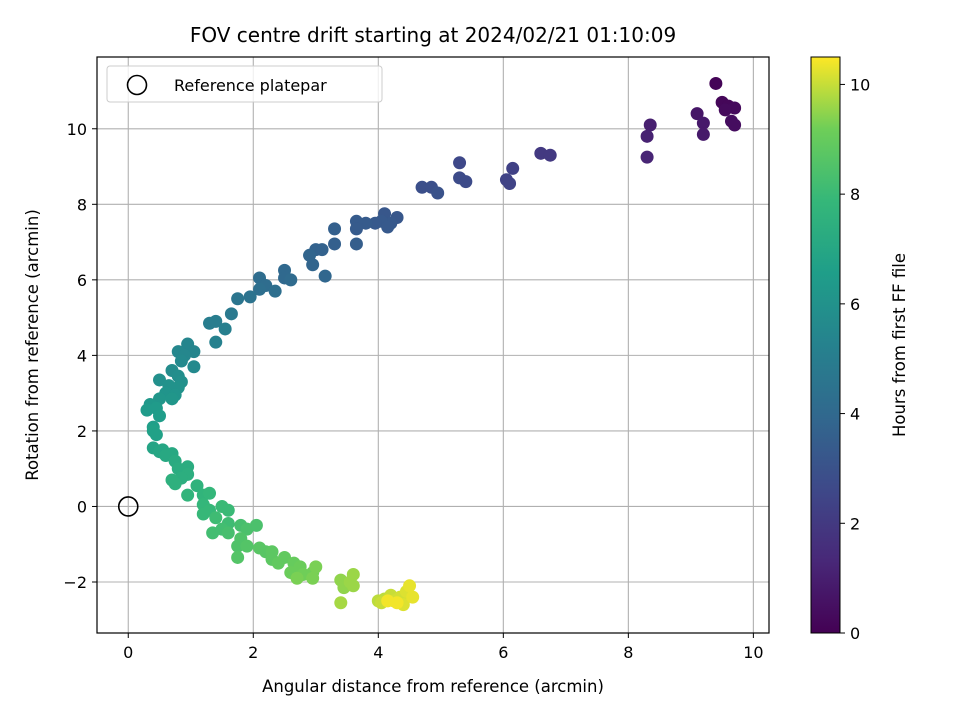 Image resolution: width=960 pixels, height=720 pixels. I want to click on colorbar-tick-label: 0, so click(855, 633).